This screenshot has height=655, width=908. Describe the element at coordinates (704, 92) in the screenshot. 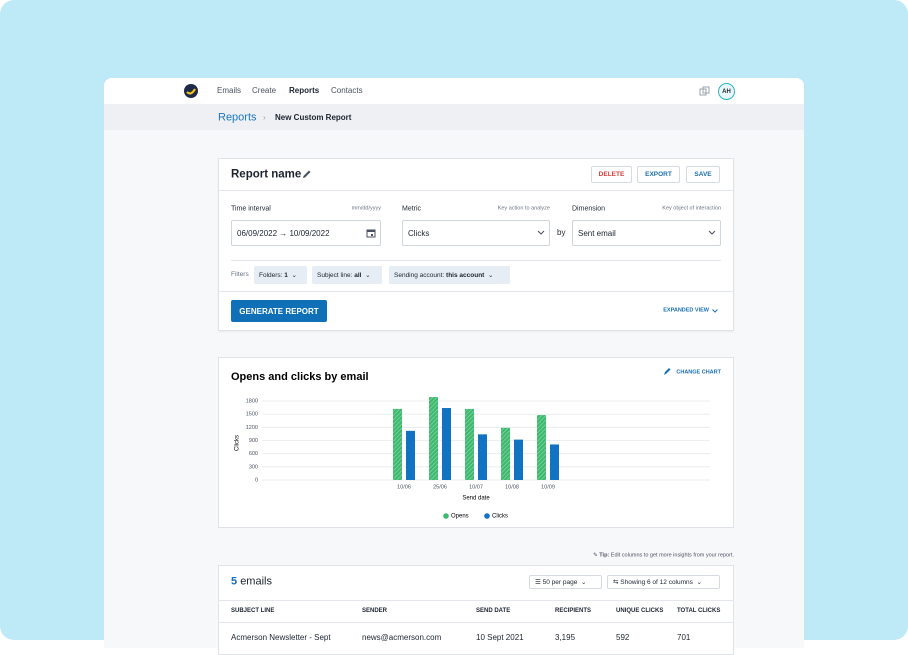

I see `integrations-icon` at that location.